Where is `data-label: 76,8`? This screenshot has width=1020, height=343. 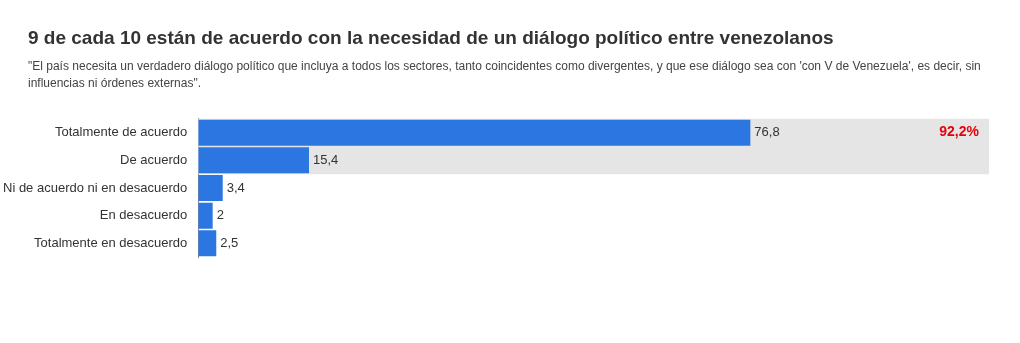
data-label: 76,8 is located at coordinates (767, 132).